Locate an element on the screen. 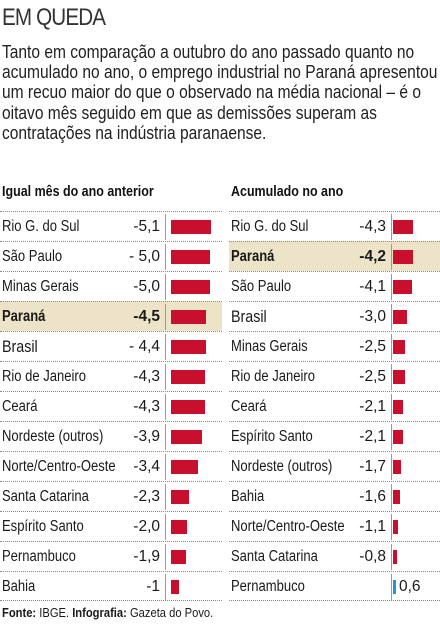 This screenshot has height=627, width=440. value-label: -1 is located at coordinates (153, 586).